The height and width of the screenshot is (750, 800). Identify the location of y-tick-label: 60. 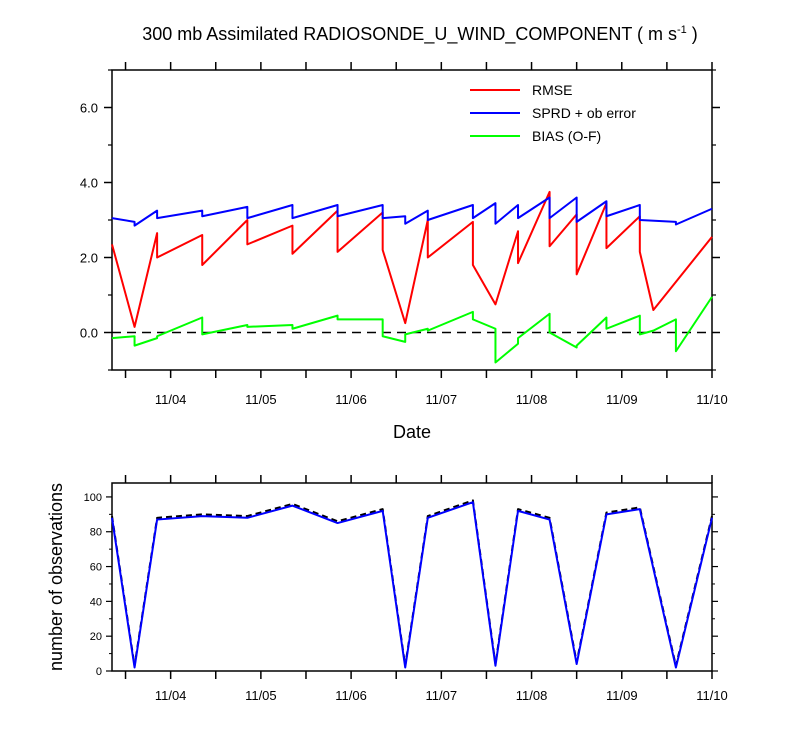
(96, 568).